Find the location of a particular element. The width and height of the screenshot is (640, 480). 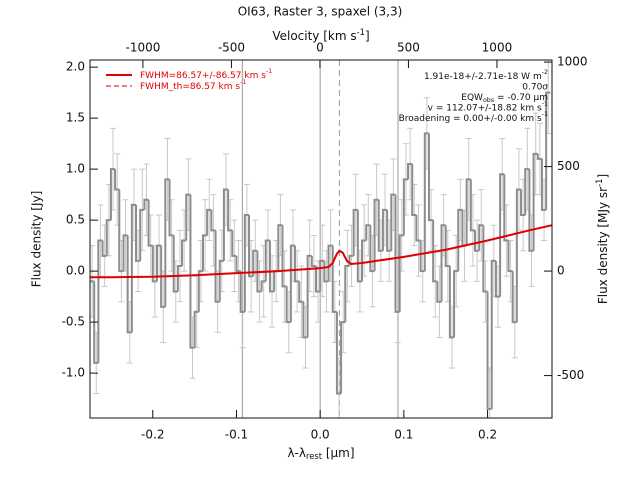

y2-tick-label: -500 is located at coordinates (570, 375).